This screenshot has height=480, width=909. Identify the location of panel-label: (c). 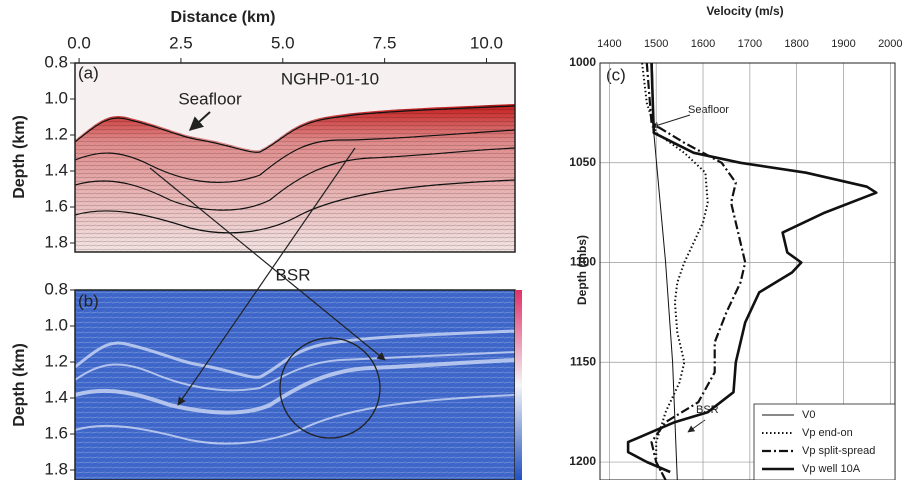
(616, 74).